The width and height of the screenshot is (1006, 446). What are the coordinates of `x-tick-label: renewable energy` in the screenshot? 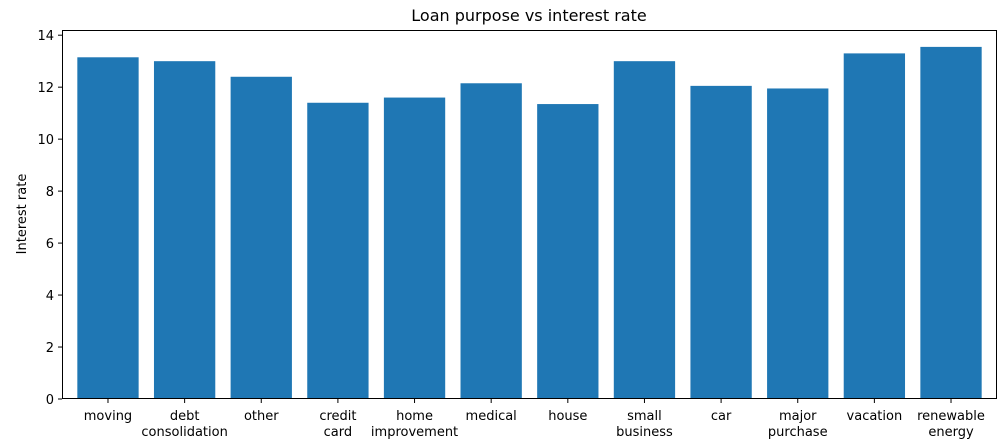 It's located at (951, 424).